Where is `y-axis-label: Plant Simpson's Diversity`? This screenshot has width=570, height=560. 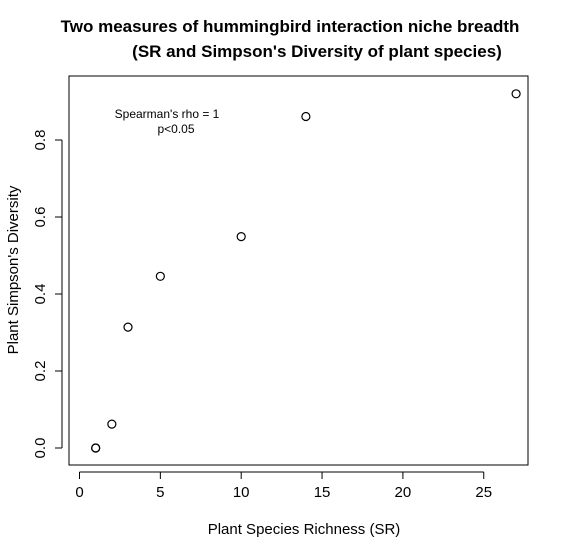
y-axis-label: Plant Simpson's Diversity is located at coordinates (13, 269).